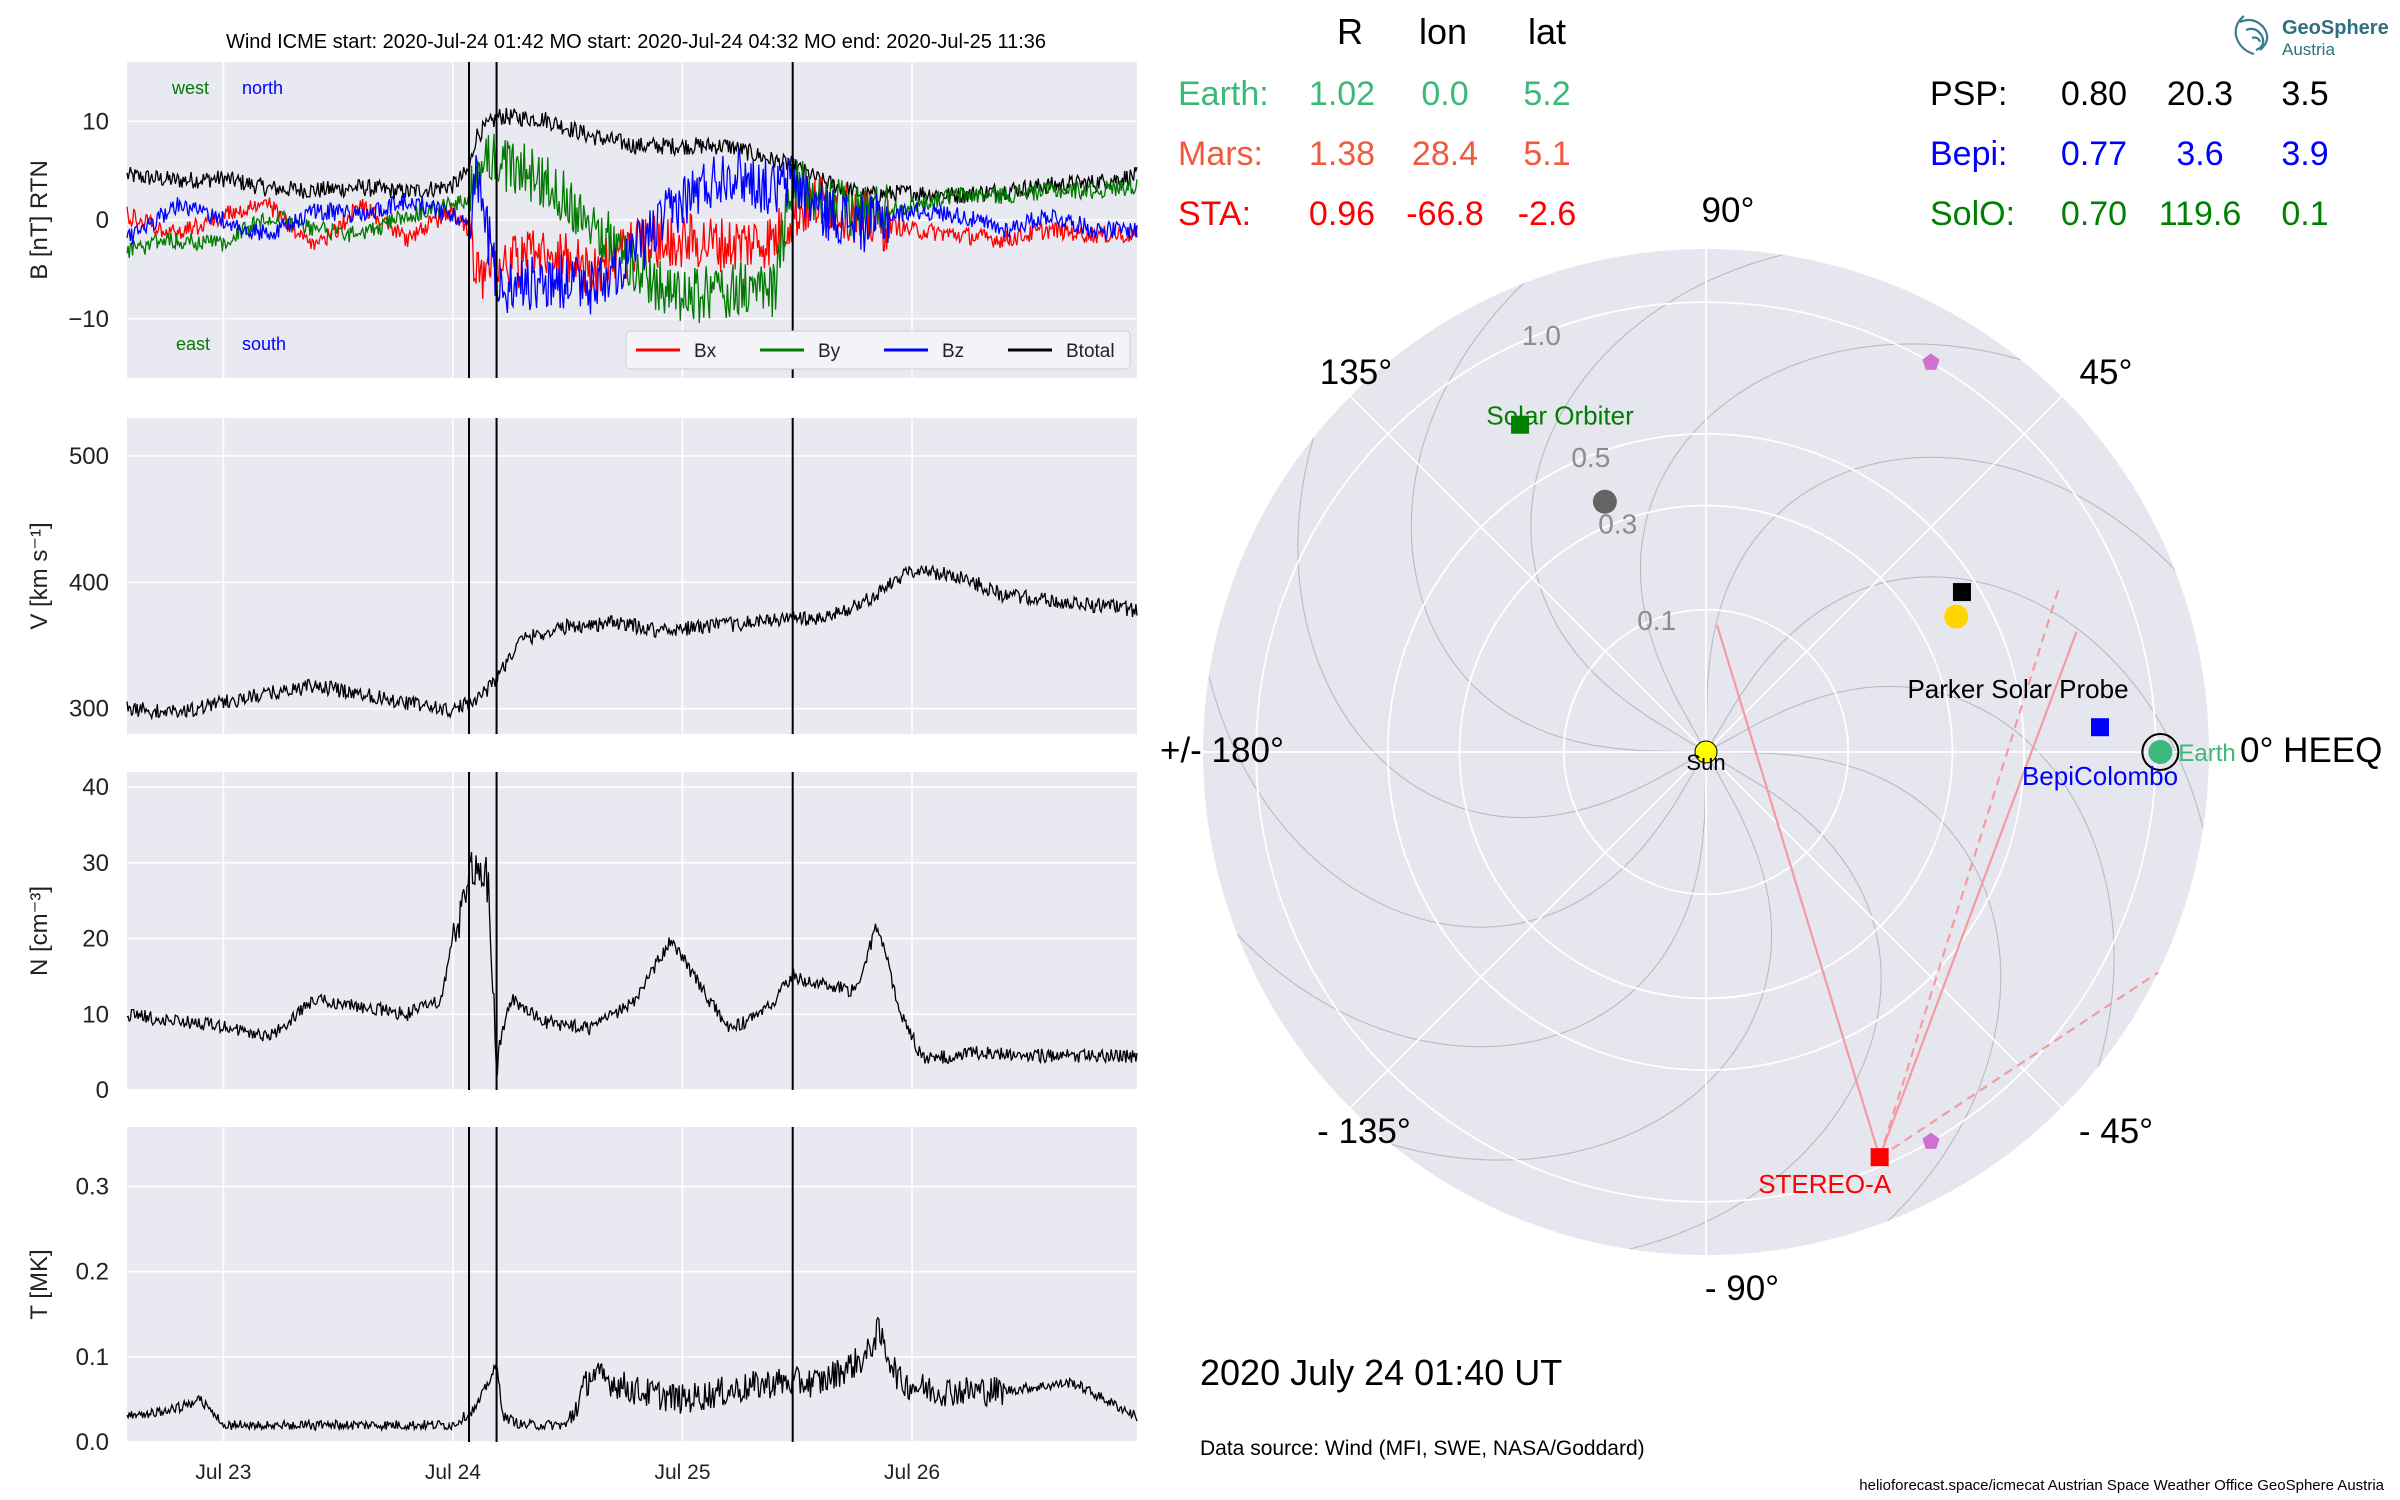 This screenshot has width=2400, height=1500. What do you see at coordinates (1342, 154) in the screenshot?
I see `table-cell-r: 1.38` at bounding box center [1342, 154].